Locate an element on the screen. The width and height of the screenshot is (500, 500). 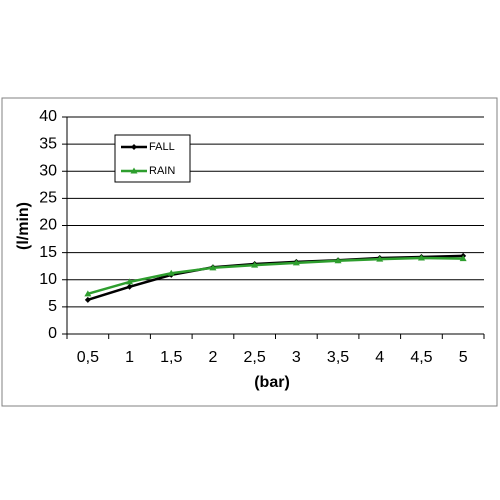
y-tick-label: 15 is located at coordinates (48, 252).